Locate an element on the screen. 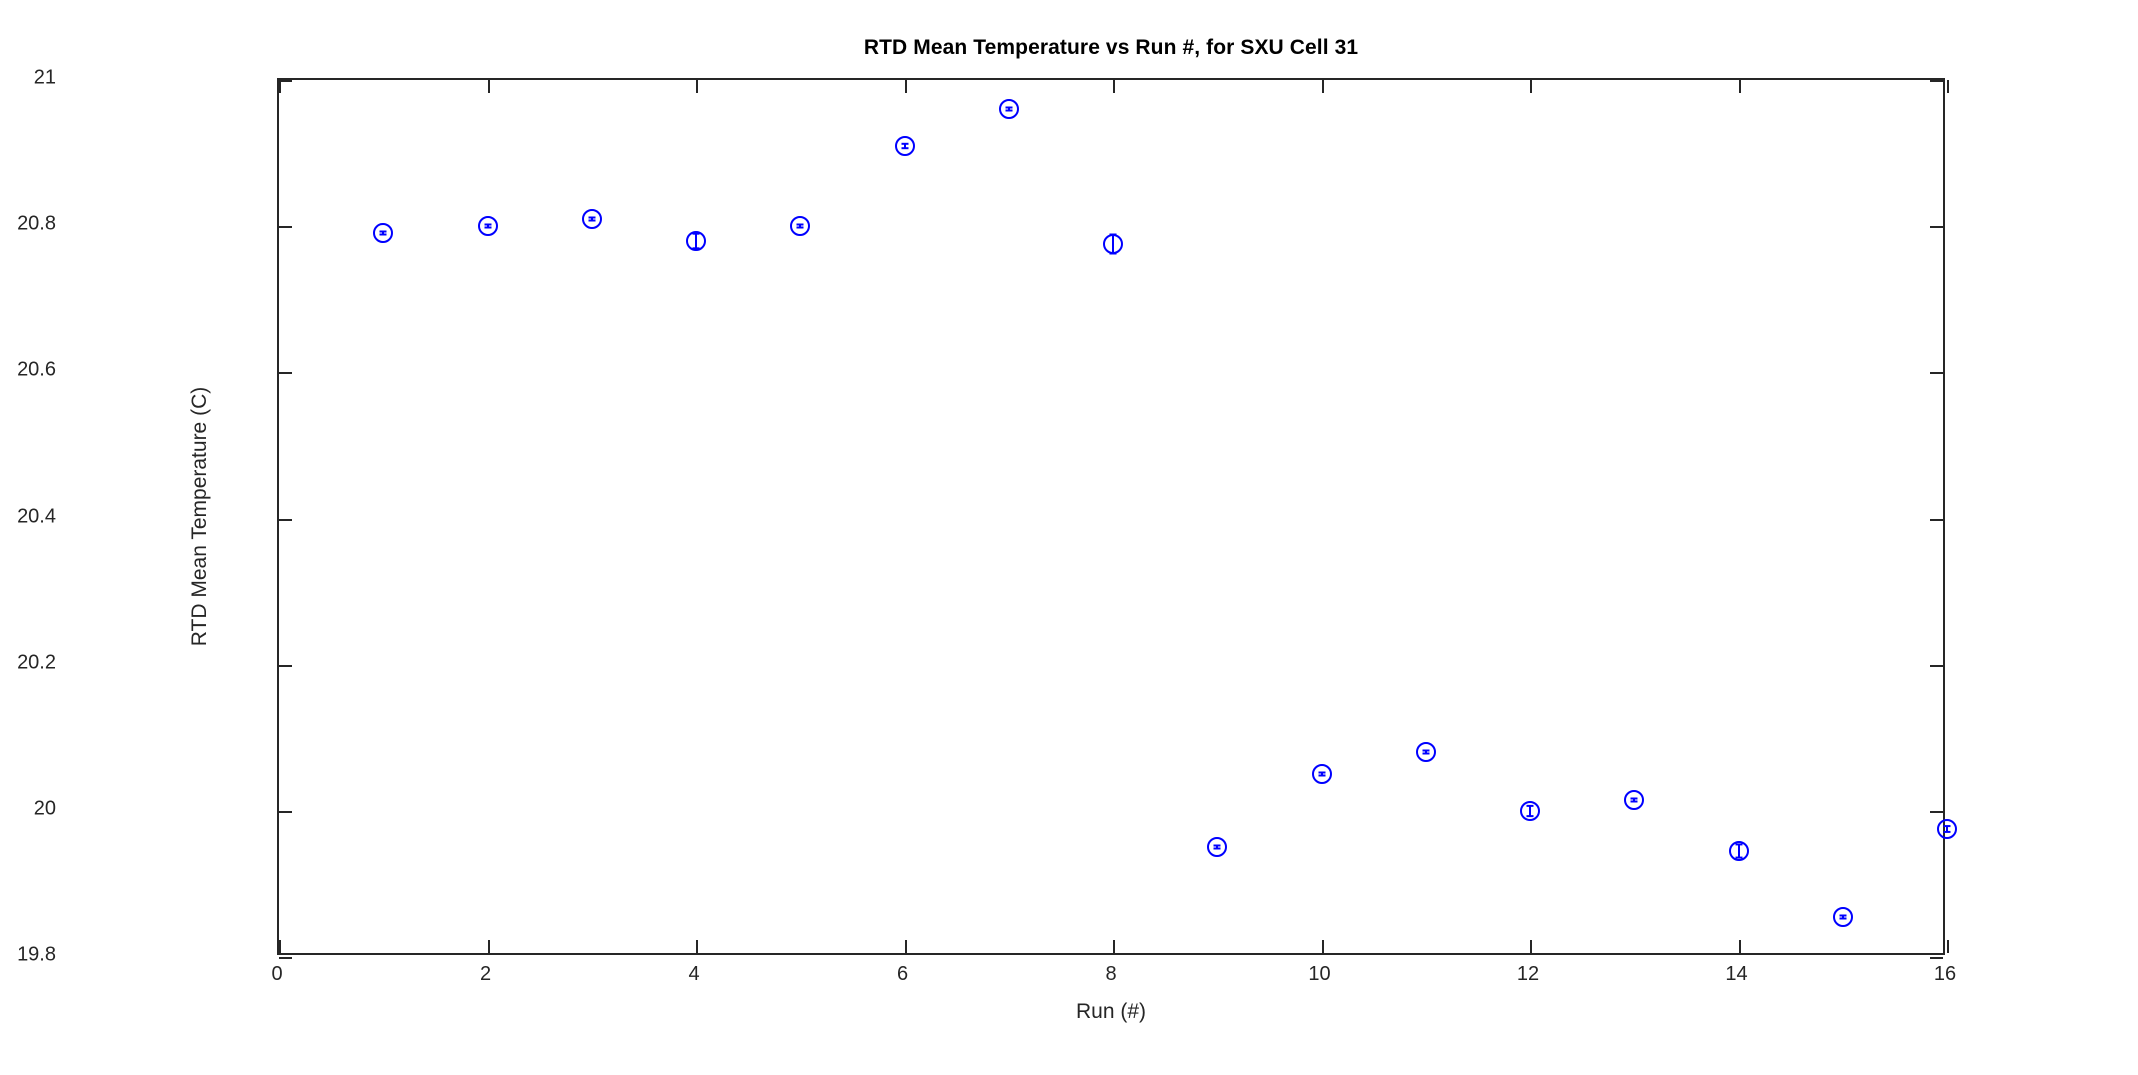 The width and height of the screenshot is (2138, 1075). y-axis-tick-label: 20 is located at coordinates (44, 808).